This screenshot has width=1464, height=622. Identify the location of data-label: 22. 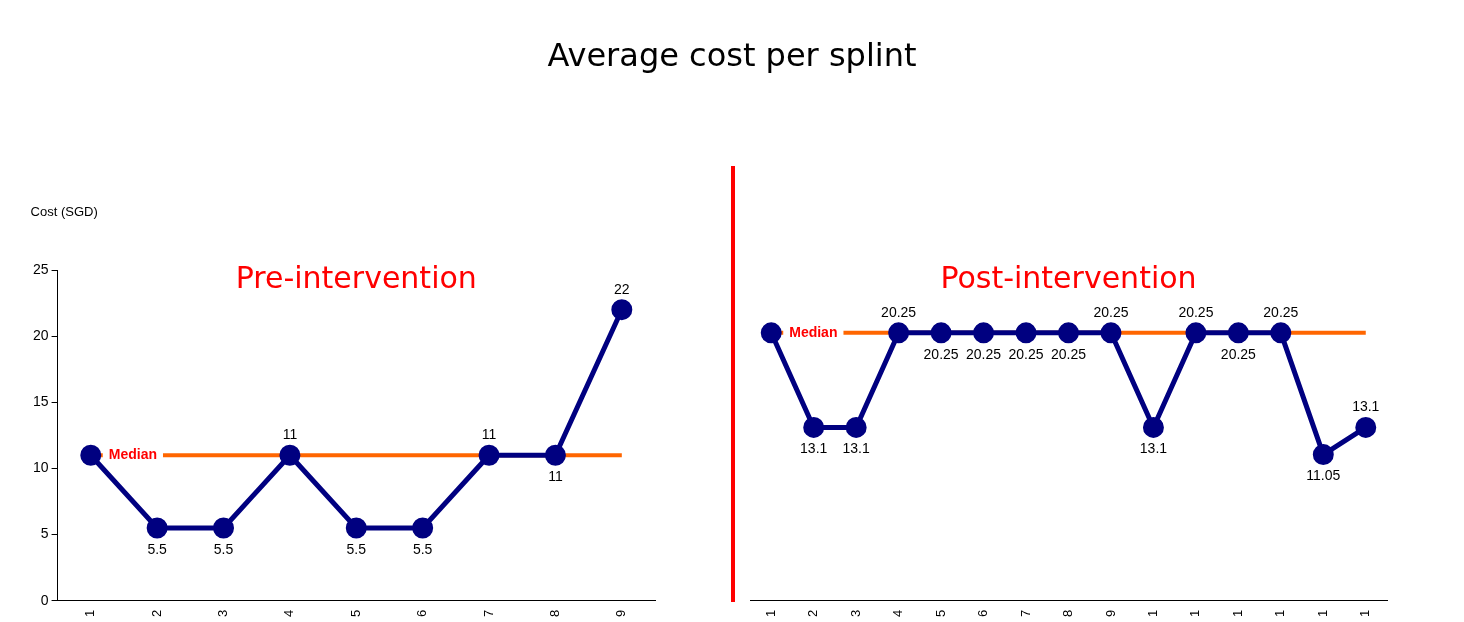
(622, 288).